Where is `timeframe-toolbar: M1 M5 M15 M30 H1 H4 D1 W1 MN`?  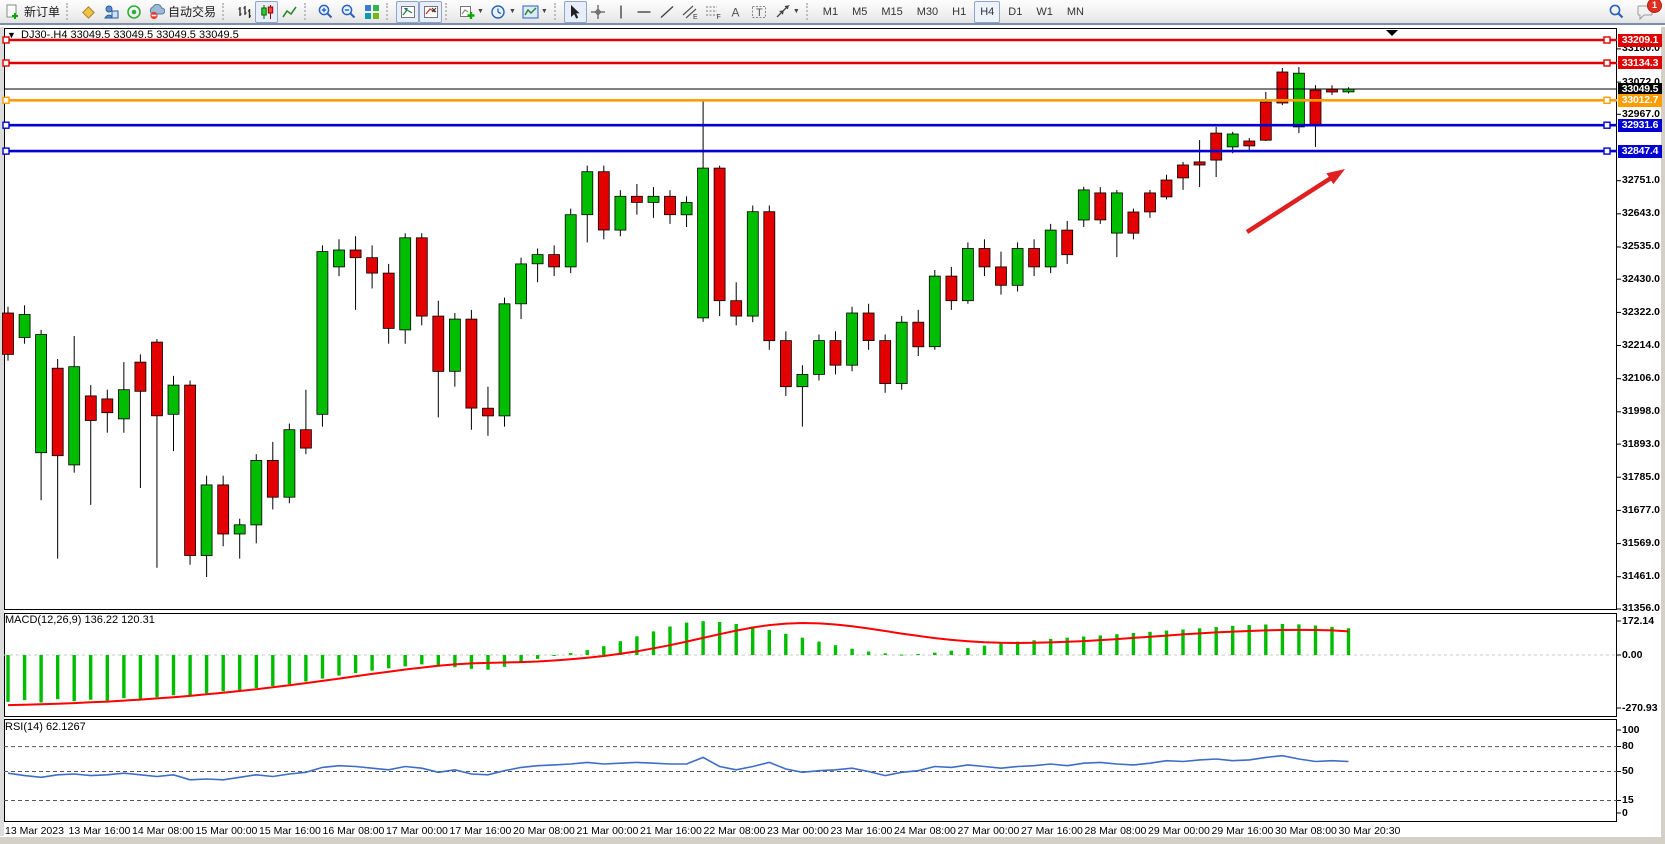
timeframe-toolbar: M1 M5 M15 M30 H1 H4 D1 W1 MN is located at coordinates (953, 11).